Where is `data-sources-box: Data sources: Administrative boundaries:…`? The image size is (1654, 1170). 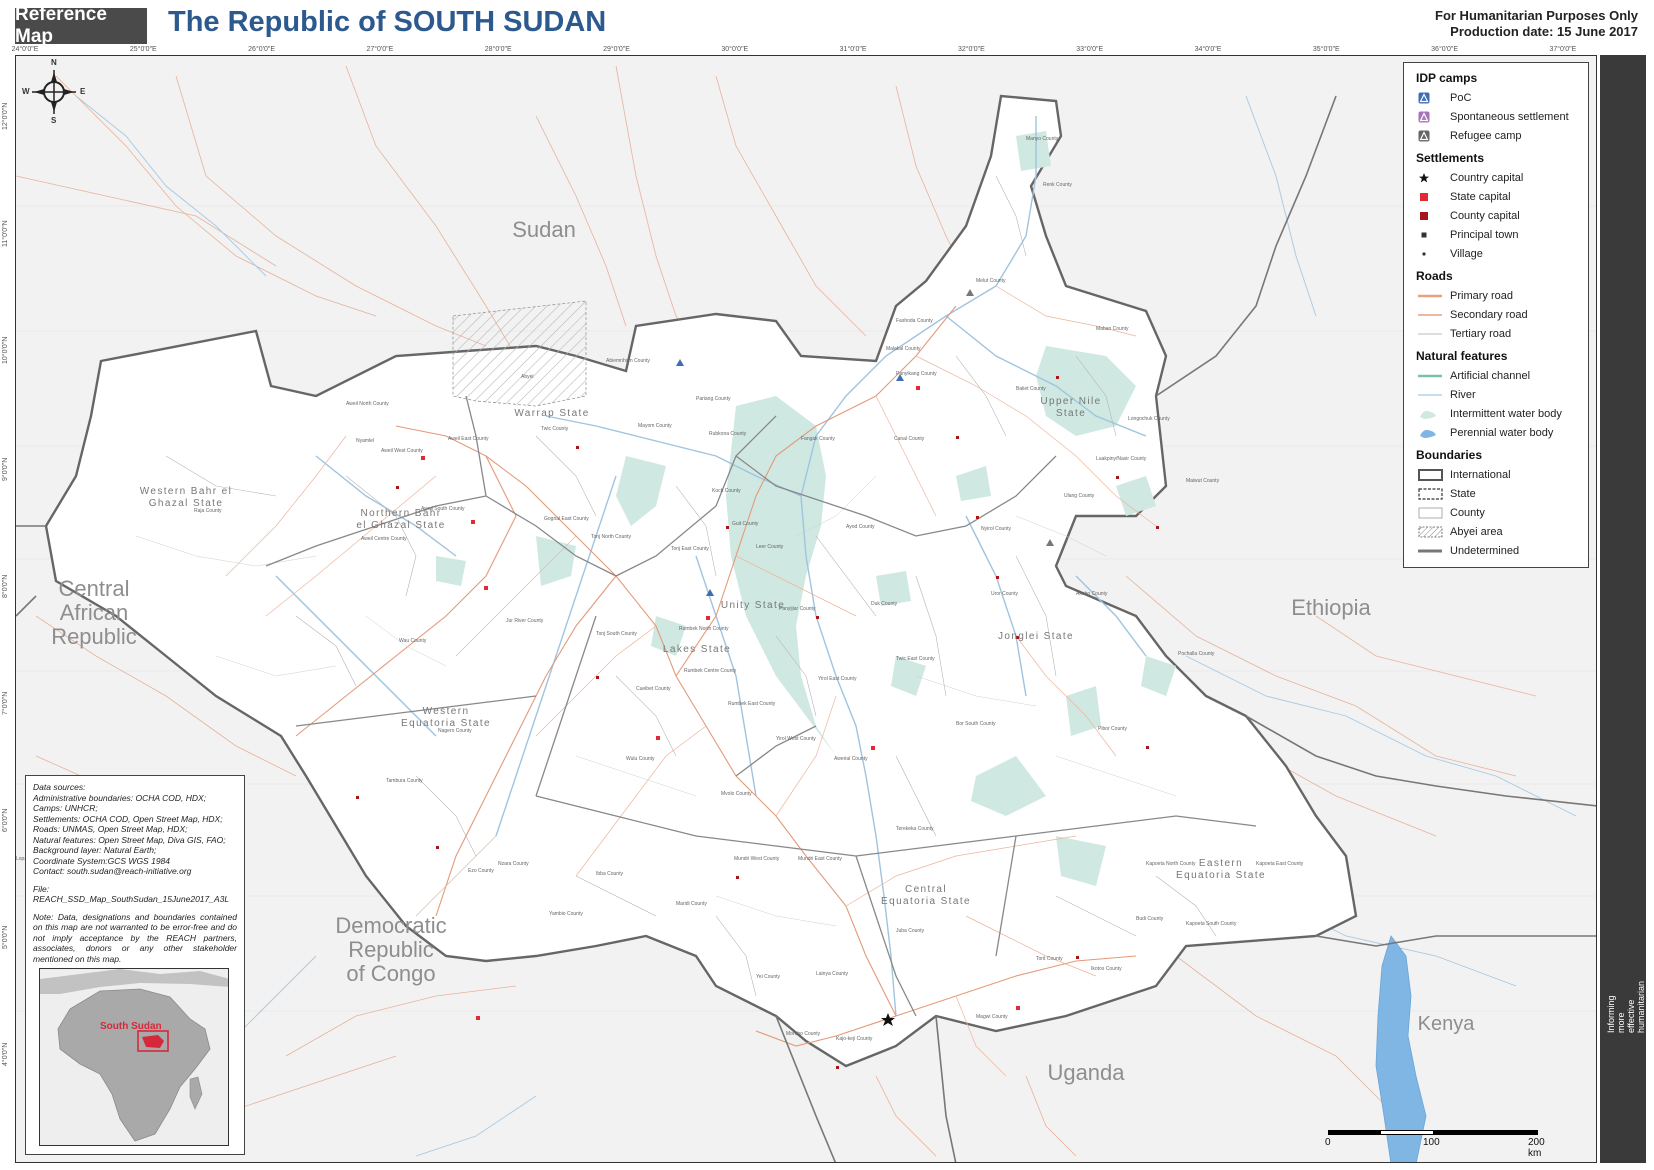 data-sources-box: Data sources: Administrative boundaries:… is located at coordinates (135, 965).